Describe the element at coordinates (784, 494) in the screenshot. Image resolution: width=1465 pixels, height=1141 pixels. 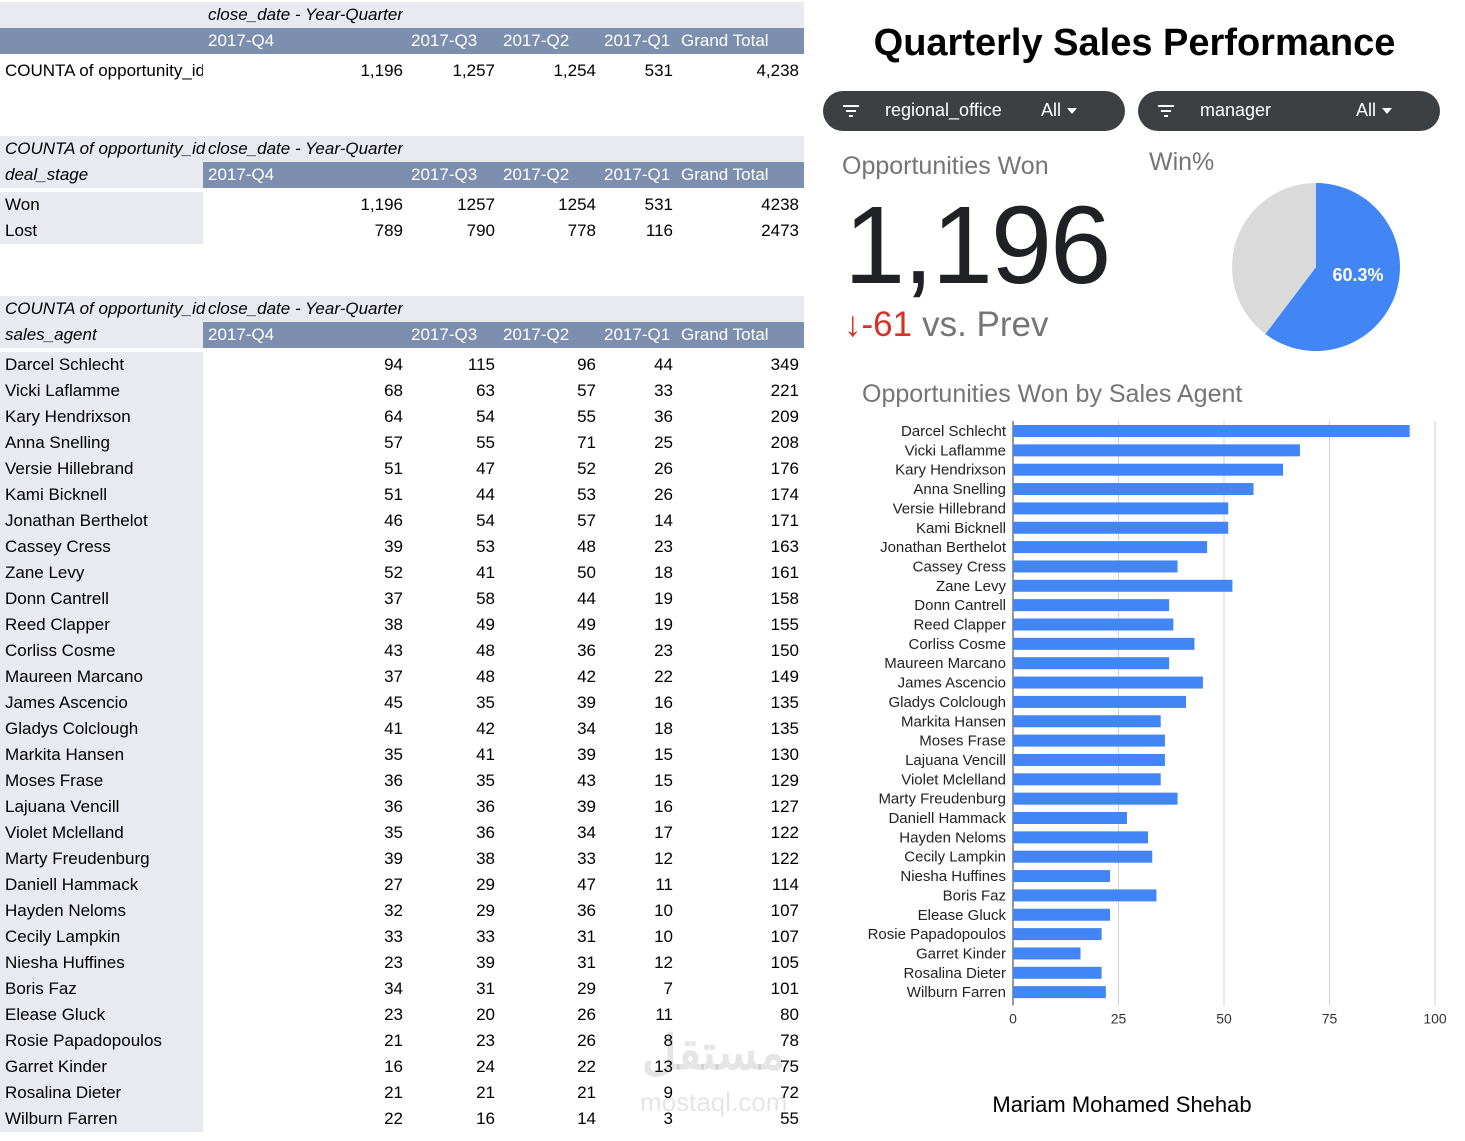
I see `cell-value: 174` at that location.